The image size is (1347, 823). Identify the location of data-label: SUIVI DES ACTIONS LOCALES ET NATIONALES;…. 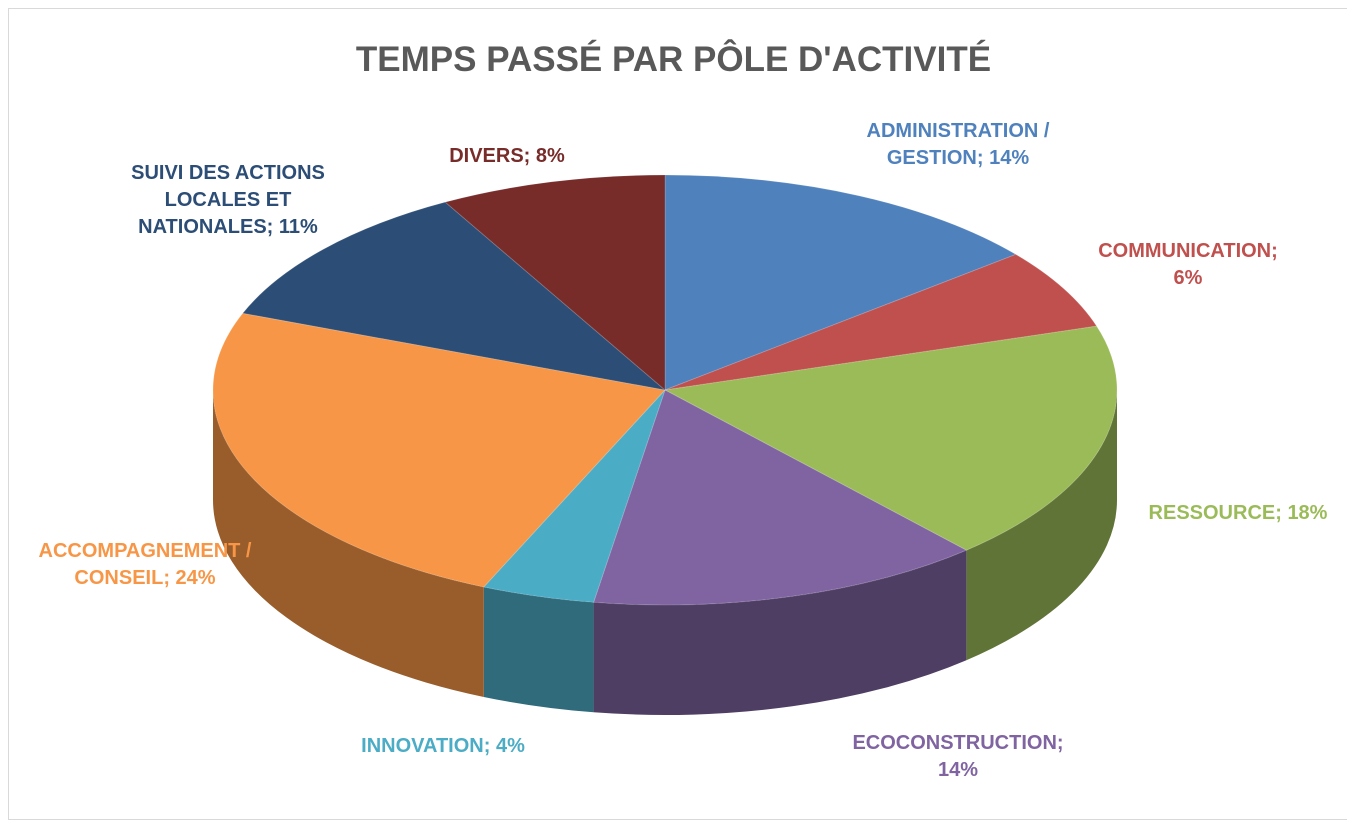
(228, 200).